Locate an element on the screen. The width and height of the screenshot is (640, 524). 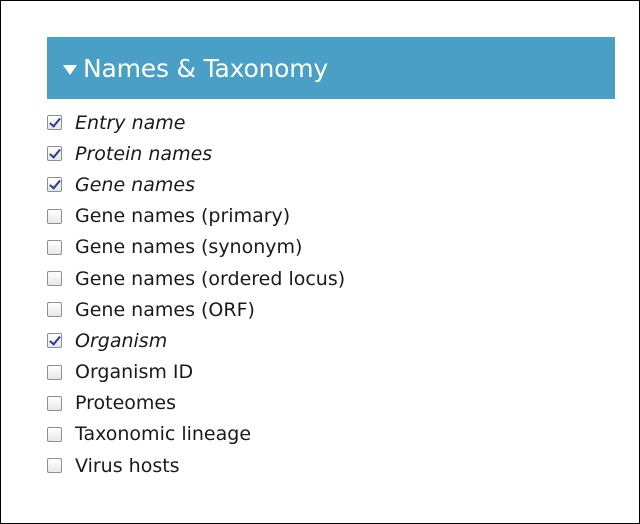
column-option: Gene names is located at coordinates (196, 184).